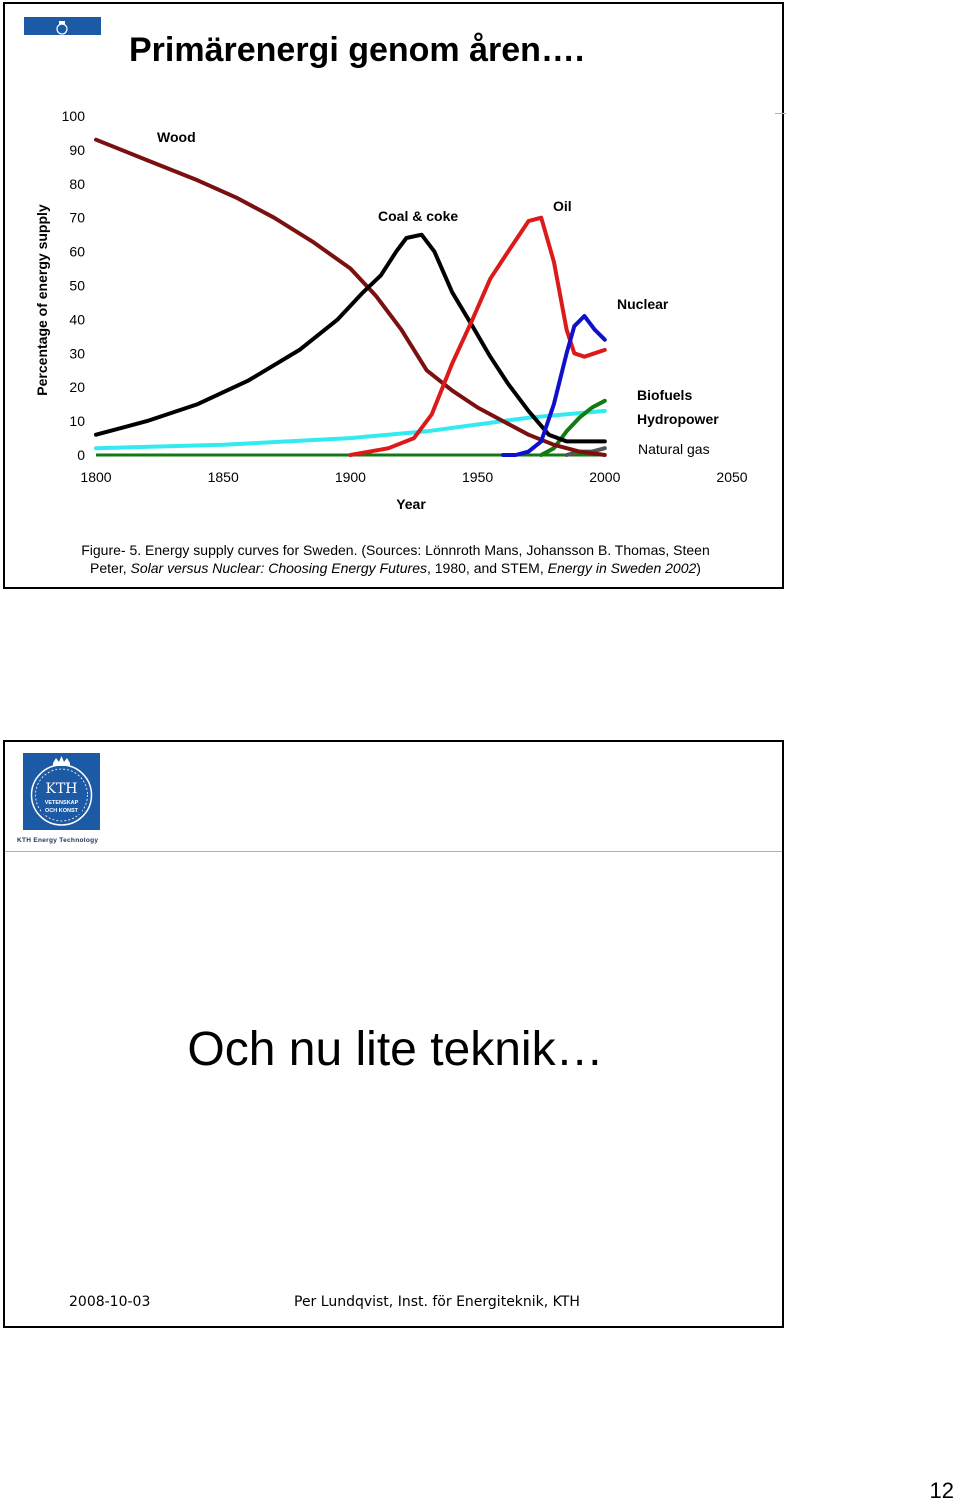  What do you see at coordinates (77, 319) in the screenshot?
I see `y-tick-label: 40` at bounding box center [77, 319].